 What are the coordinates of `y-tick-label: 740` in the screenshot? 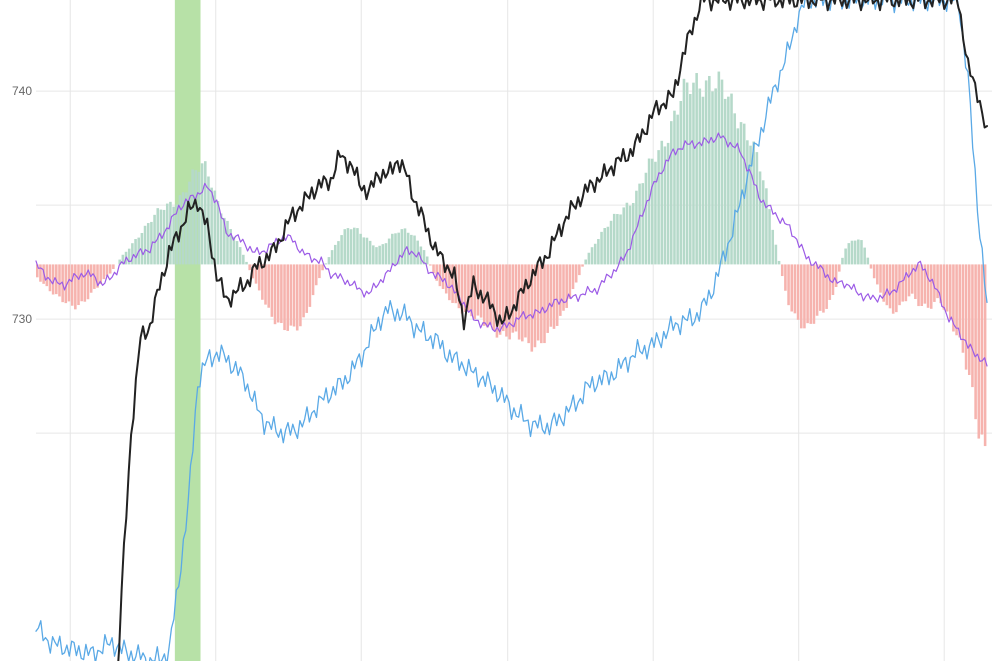 It's located at (22, 91).